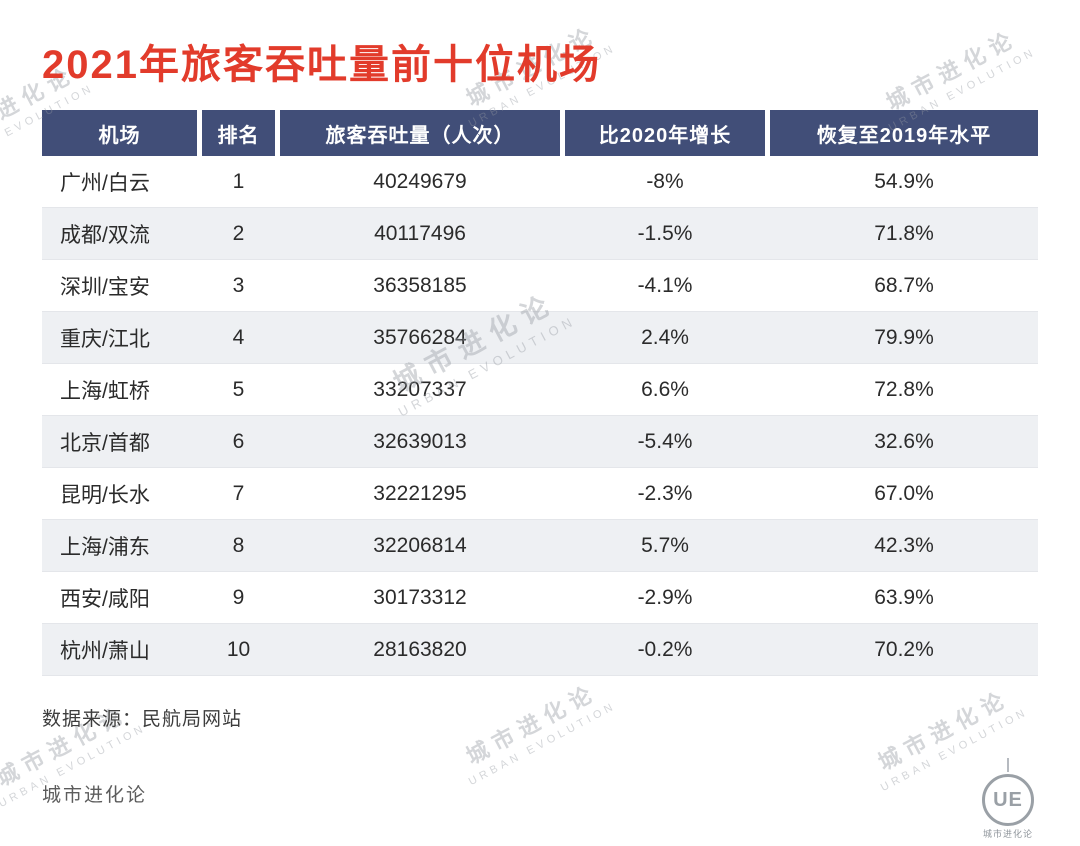 The height and width of the screenshot is (846, 1080). I want to click on rank-cell: 8, so click(238, 545).